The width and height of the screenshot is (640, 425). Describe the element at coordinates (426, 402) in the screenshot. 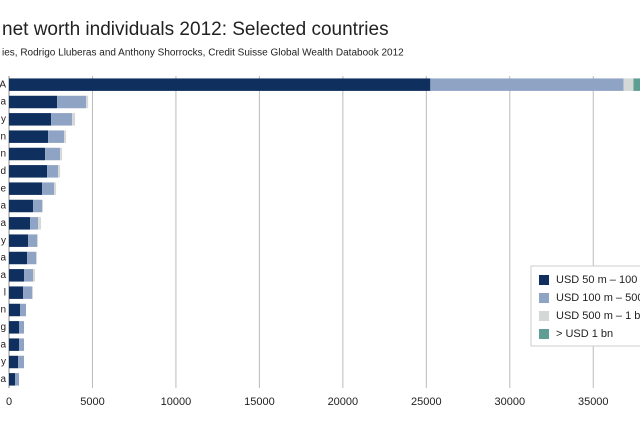

I see `x-tick-label: 25000` at that location.